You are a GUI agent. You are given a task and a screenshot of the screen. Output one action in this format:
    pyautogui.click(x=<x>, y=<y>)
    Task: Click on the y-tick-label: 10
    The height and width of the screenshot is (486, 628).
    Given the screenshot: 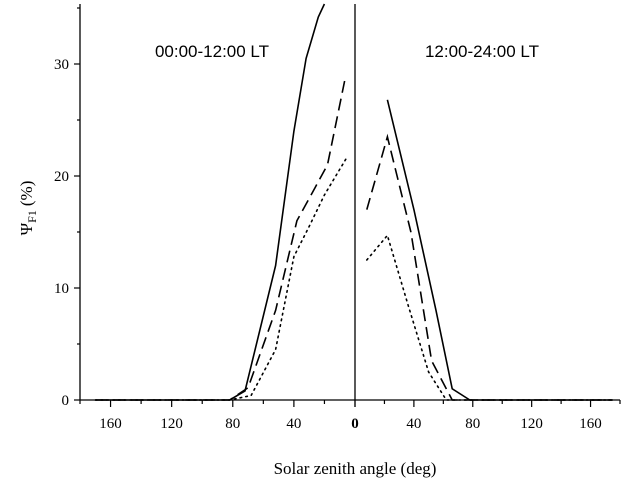 What is the action you would take?
    pyautogui.click(x=61, y=289)
    